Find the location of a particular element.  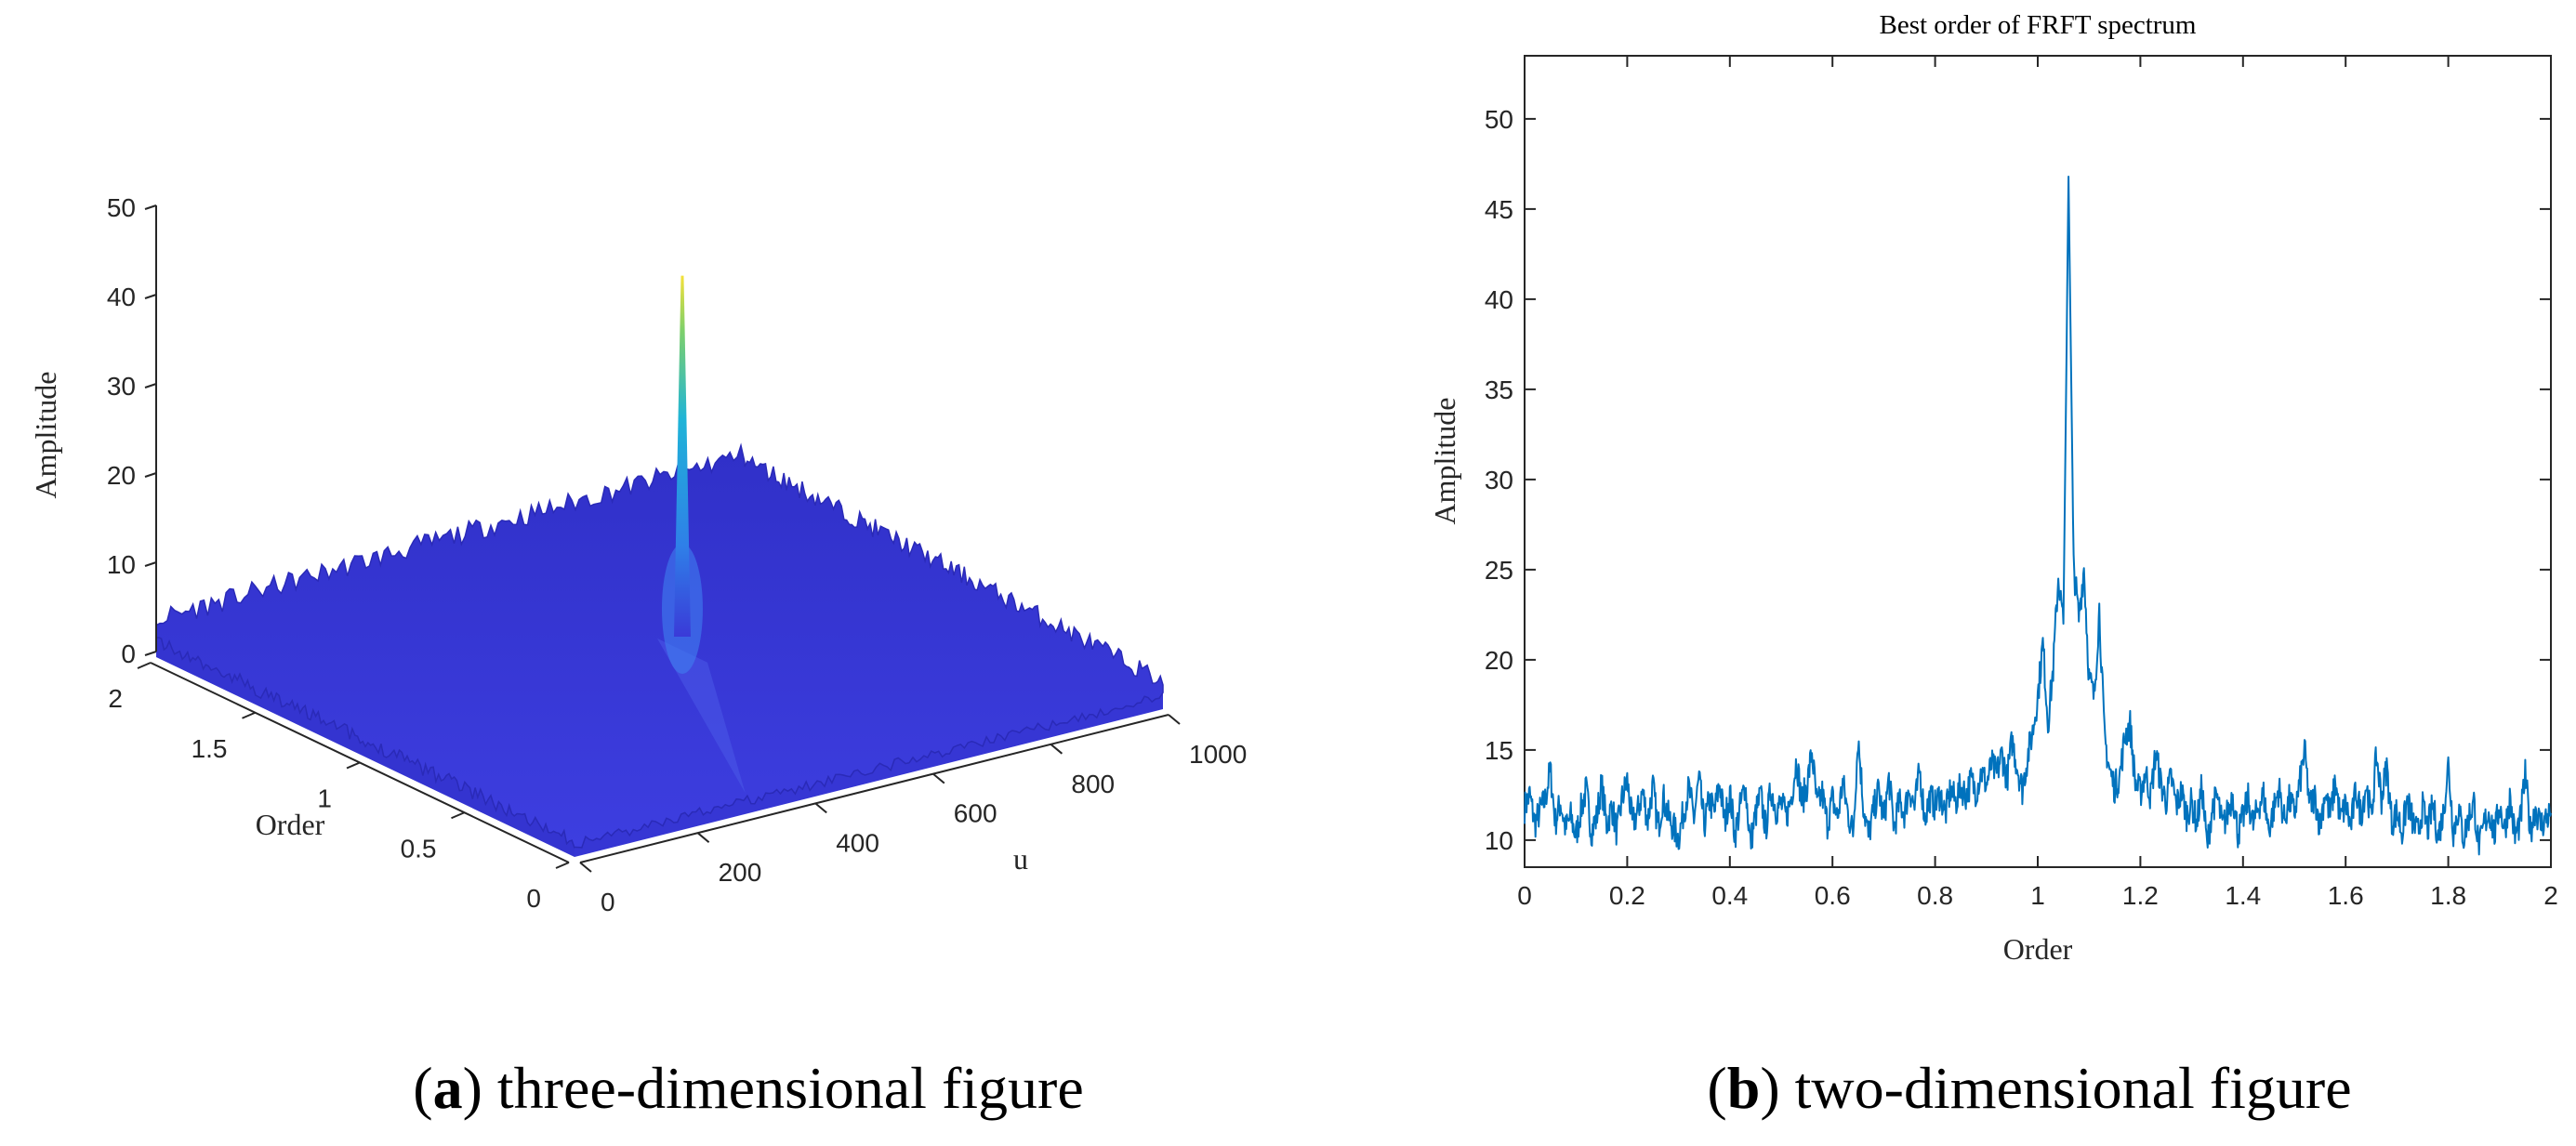

caption-b: (b) two-dimensional figure is located at coordinates (2029, 1088).